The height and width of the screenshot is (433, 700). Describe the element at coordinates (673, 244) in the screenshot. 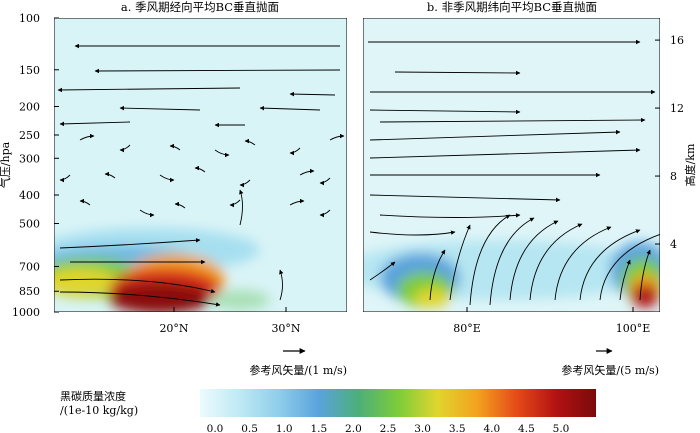

I see `panel-b-y-tick-label: 4` at that location.